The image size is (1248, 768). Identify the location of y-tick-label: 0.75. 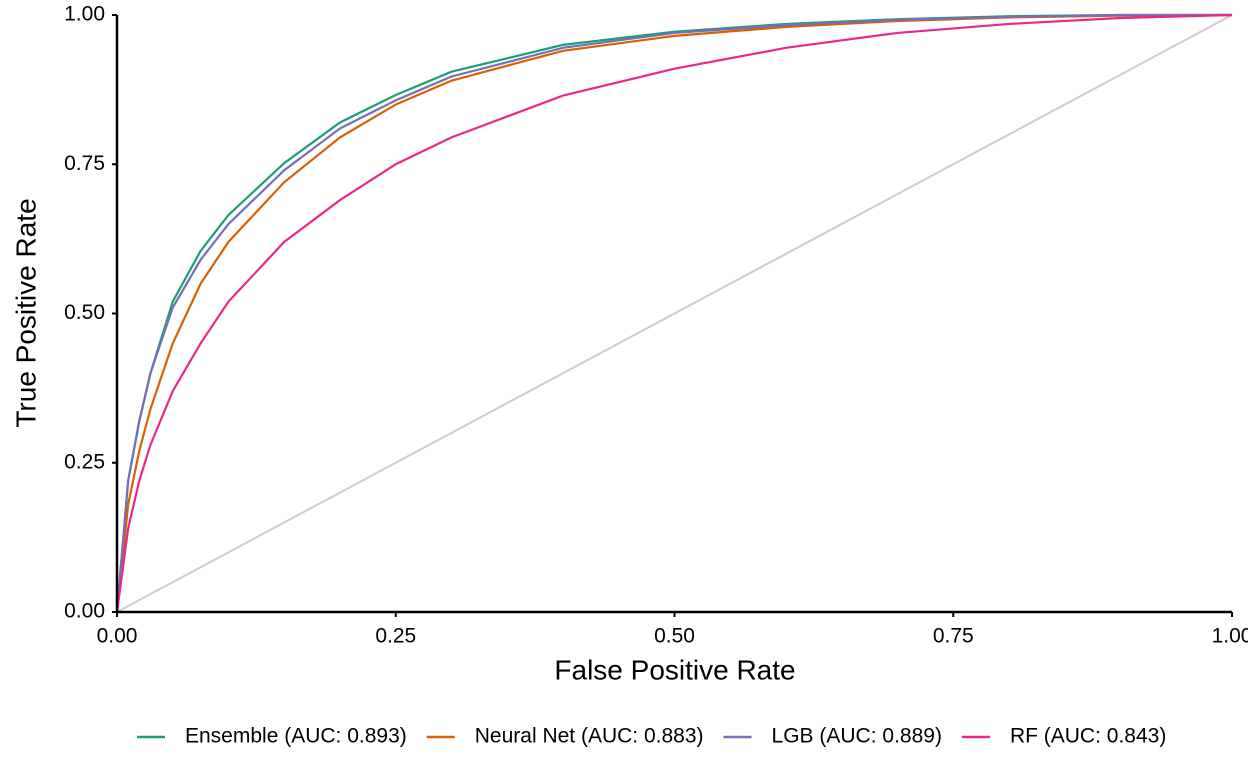
(84, 163).